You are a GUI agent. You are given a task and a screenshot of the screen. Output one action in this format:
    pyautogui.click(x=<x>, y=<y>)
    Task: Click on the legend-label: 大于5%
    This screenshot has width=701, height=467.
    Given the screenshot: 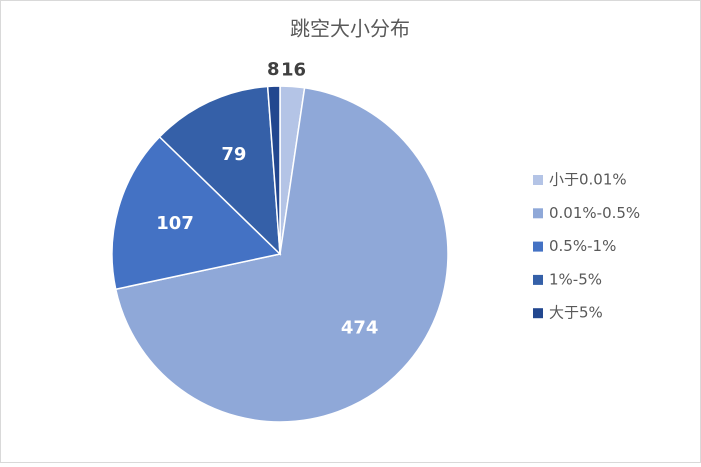 What is the action you would take?
    pyautogui.click(x=576, y=313)
    